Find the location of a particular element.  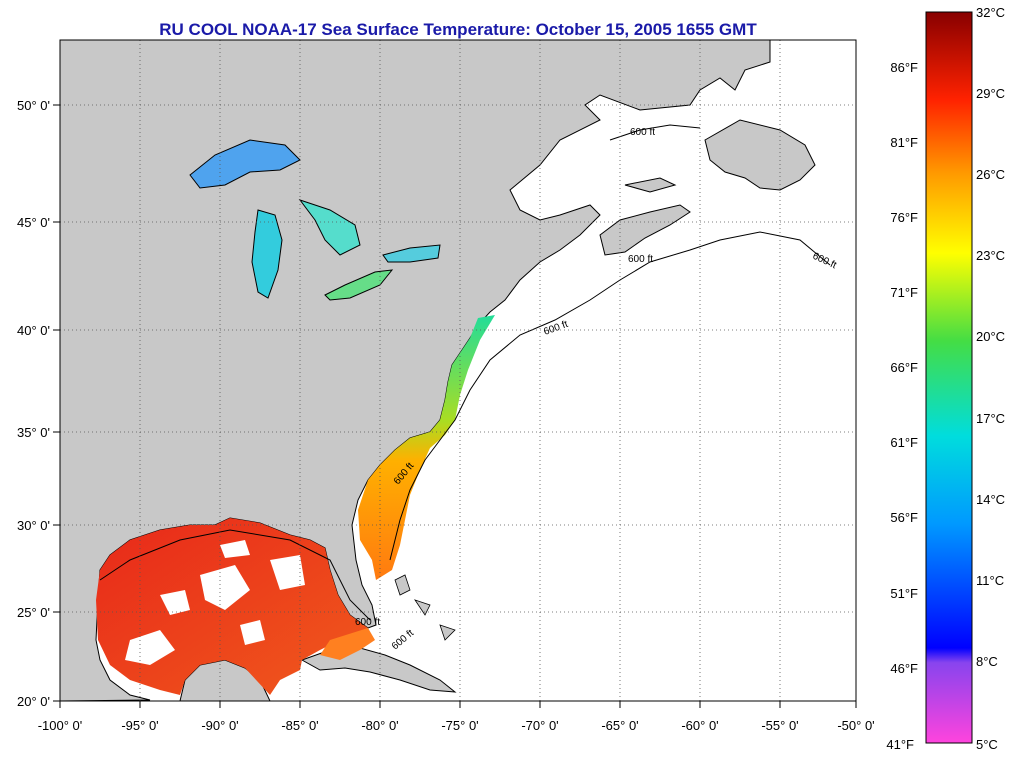

celsius-label: 8°C is located at coordinates (987, 661).